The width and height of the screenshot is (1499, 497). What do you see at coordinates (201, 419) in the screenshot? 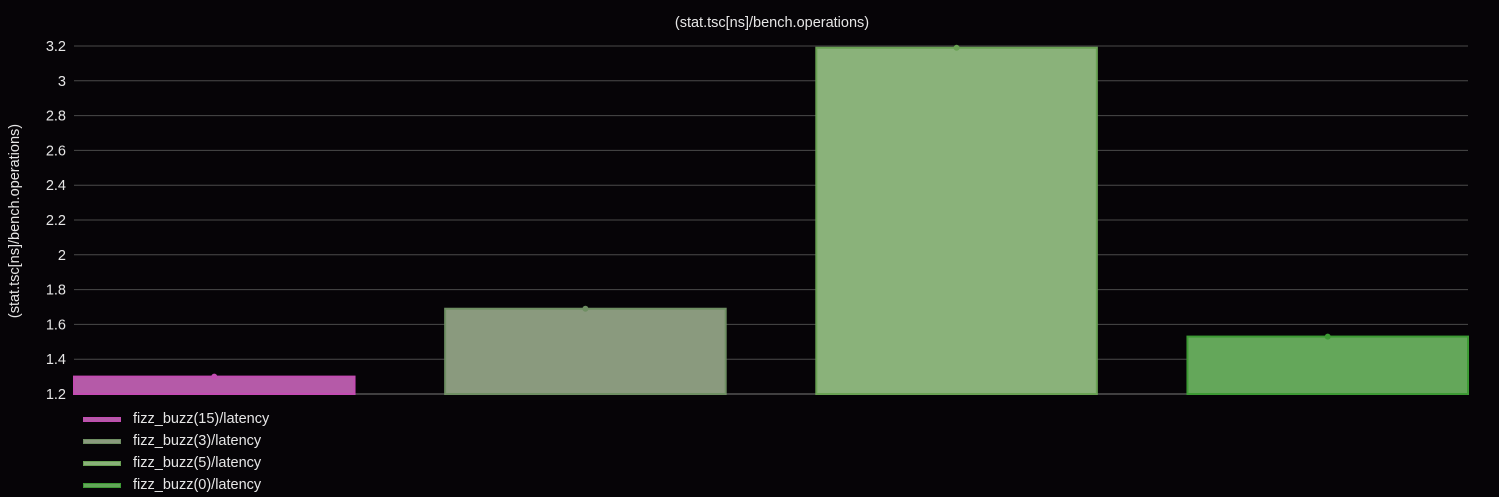
I see `legend-label: fizz_buzz(15)/latency` at bounding box center [201, 419].